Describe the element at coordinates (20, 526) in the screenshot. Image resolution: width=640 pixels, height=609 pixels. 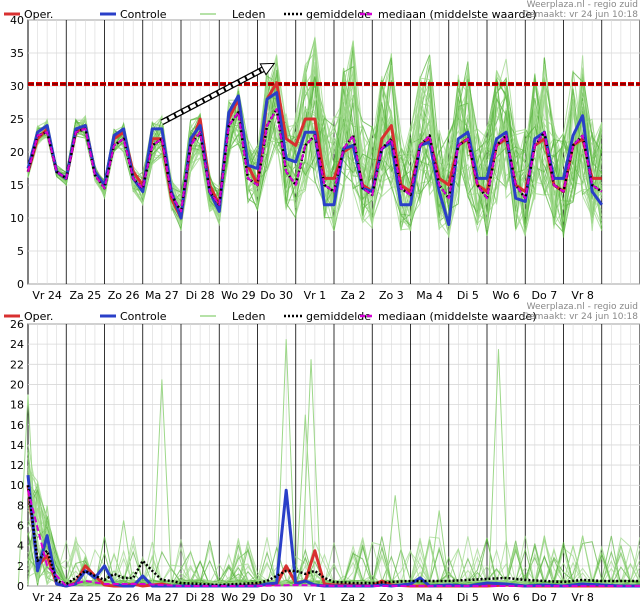
I see `y-tick-label: 6` at that location.